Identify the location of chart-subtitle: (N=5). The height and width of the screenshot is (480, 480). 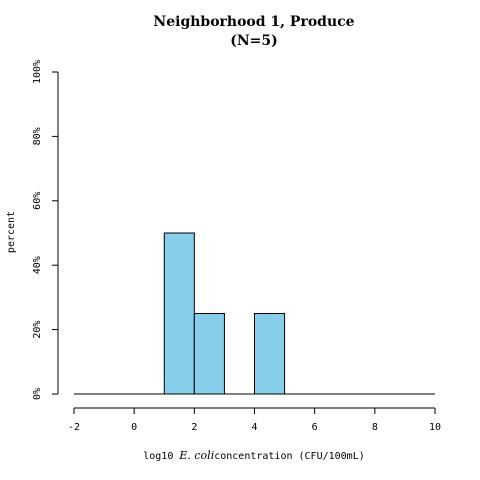
(254, 41).